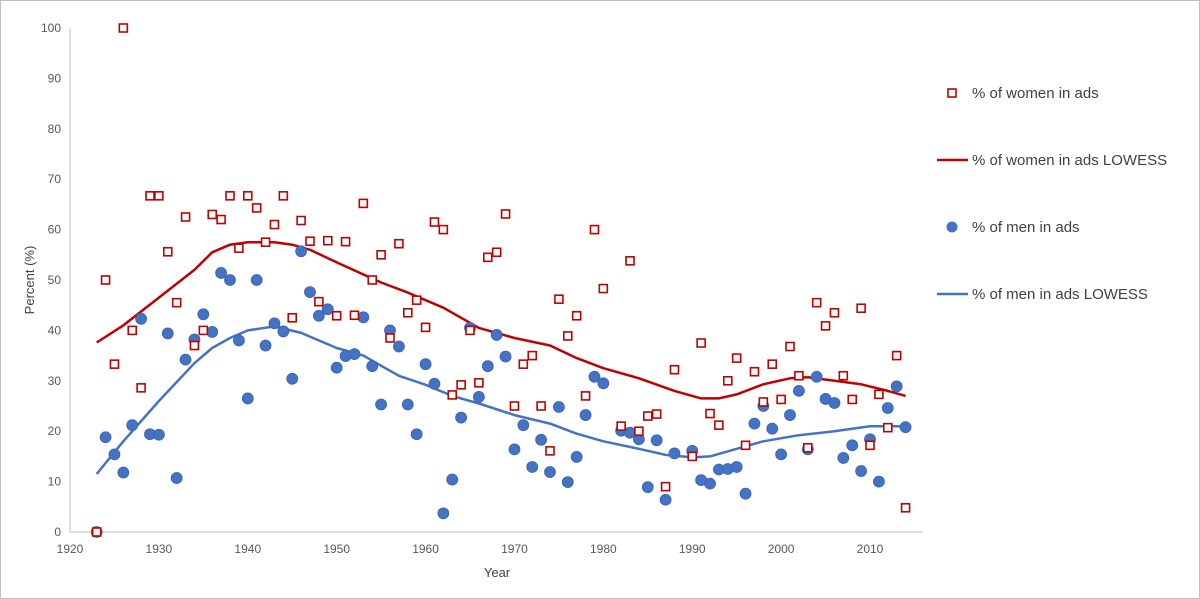 The height and width of the screenshot is (599, 1200). I want to click on x-axis-title: Year, so click(497, 572).